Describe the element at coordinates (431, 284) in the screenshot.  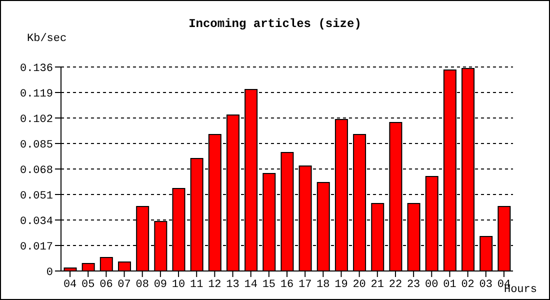
I see `x-tick-label: 00` at that location.